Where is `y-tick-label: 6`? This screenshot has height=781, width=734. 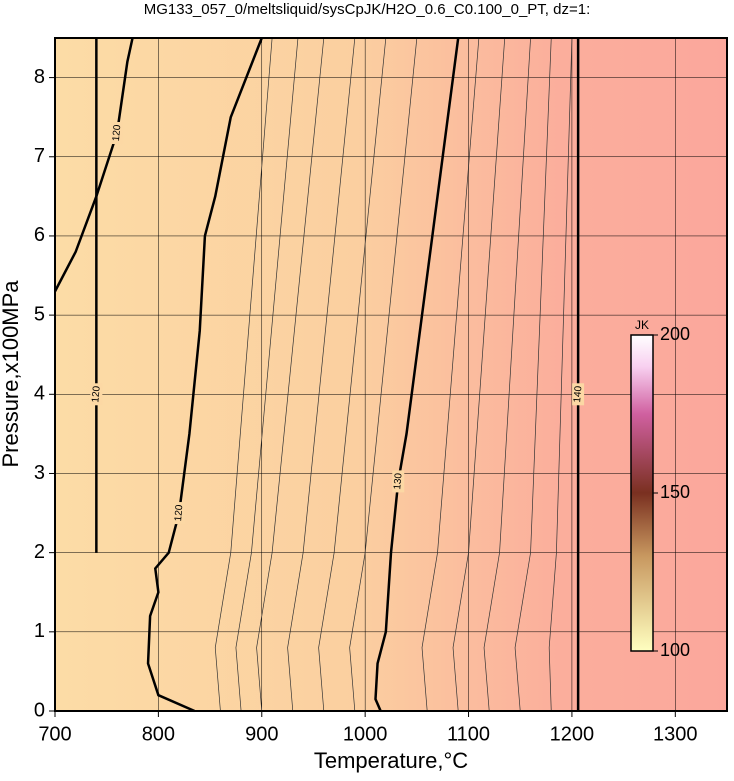
y-tick-label: 6 is located at coordinates (39, 235).